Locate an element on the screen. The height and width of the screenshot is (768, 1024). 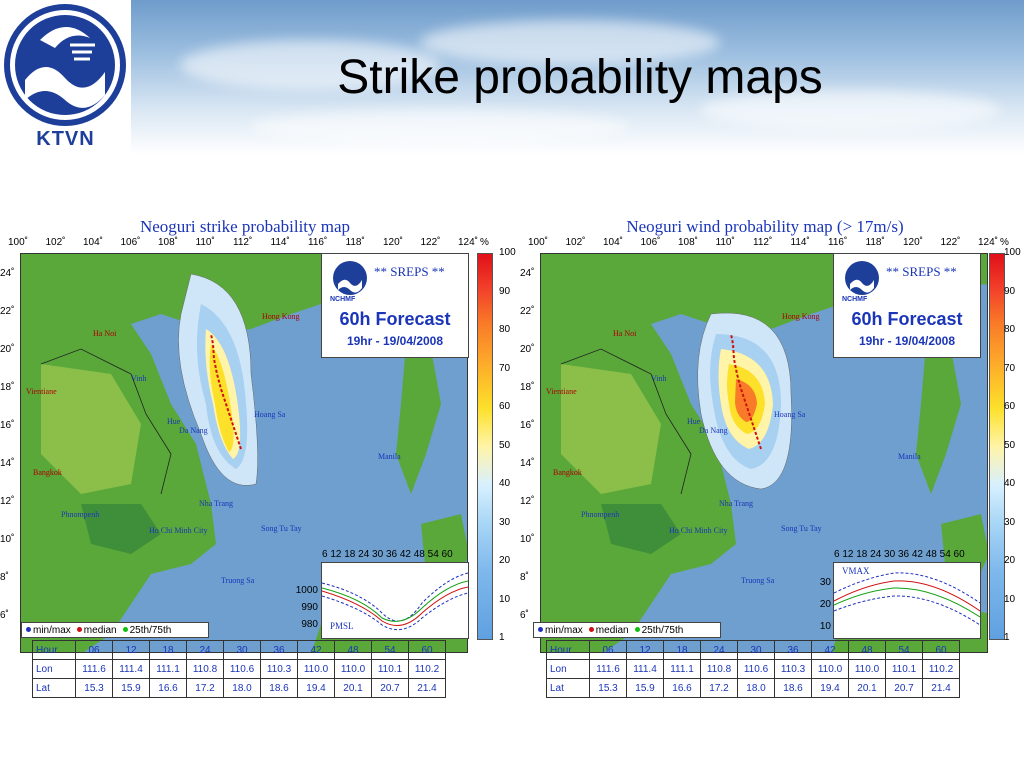
city-vinh: Vinh is located at coordinates (139, 378).